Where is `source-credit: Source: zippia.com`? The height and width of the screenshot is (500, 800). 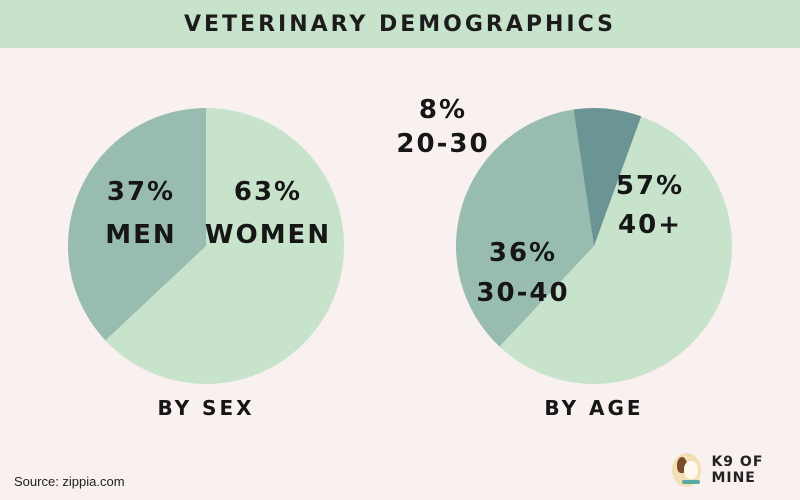
source-credit: Source: zippia.com is located at coordinates (69, 481).